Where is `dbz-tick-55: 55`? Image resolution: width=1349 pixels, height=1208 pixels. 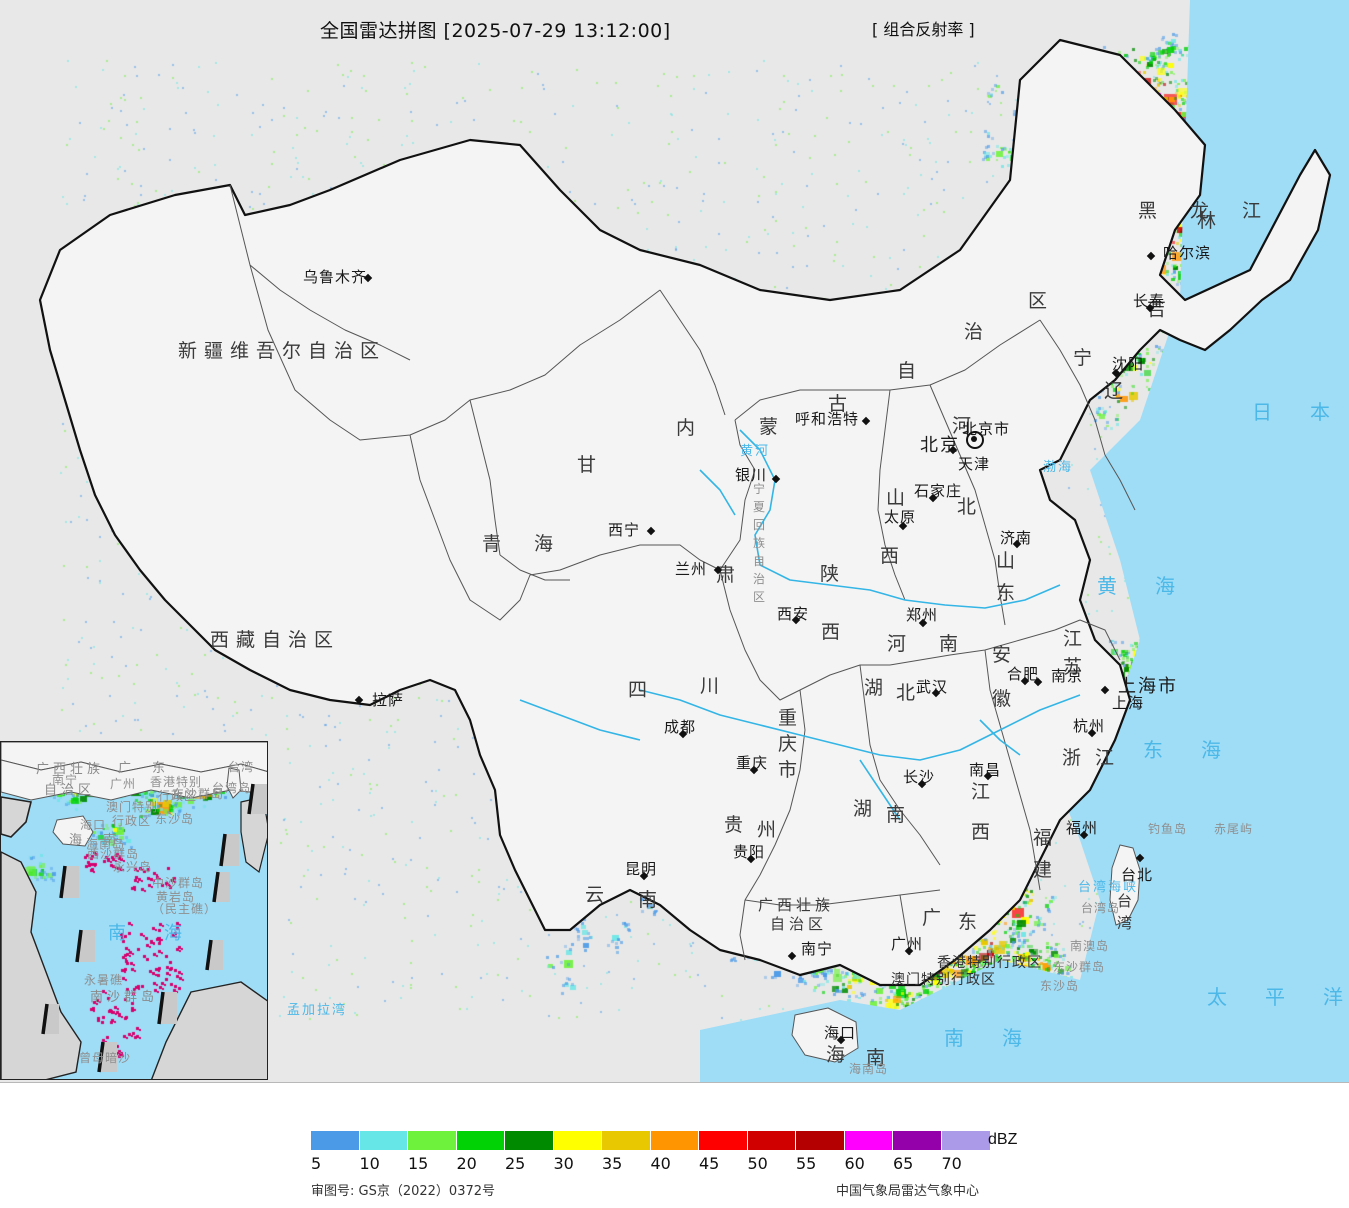
dbz-tick-55: 55 is located at coordinates (806, 1163).